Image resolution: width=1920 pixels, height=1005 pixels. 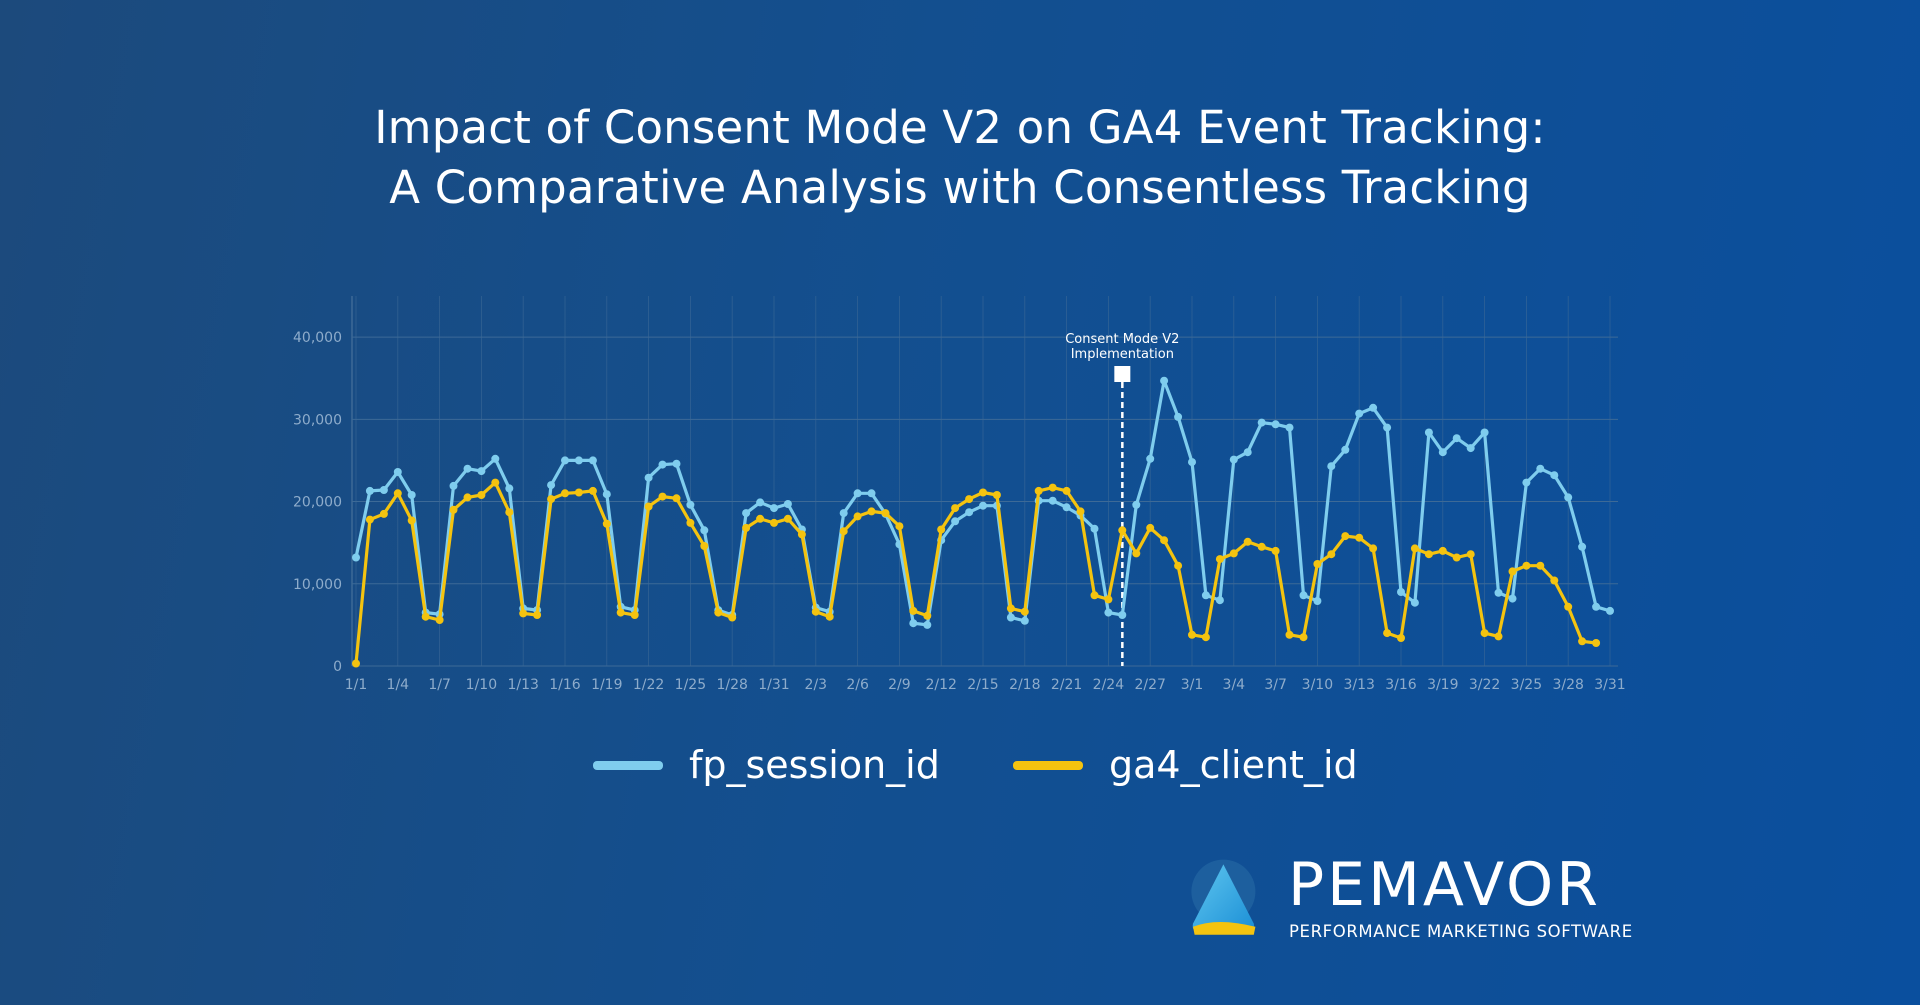 I want to click on x-tick-label: 2/6, so click(x=857, y=685).